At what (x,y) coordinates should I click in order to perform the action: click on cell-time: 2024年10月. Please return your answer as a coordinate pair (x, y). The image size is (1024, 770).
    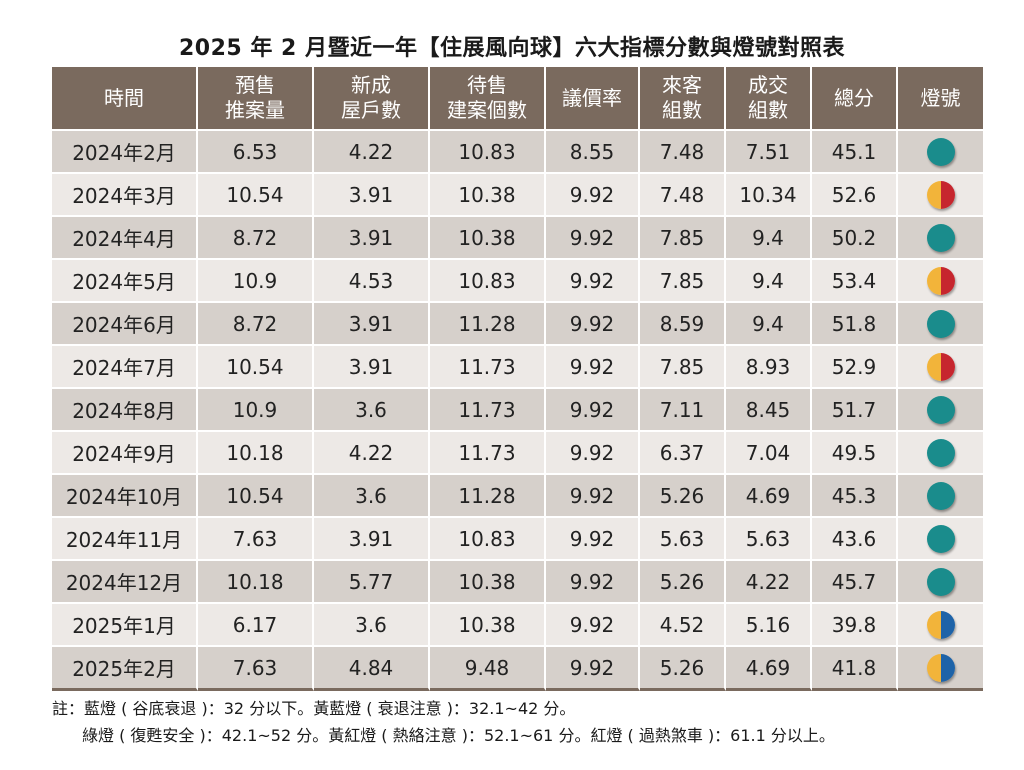
    Looking at the image, I should click on (125, 494).